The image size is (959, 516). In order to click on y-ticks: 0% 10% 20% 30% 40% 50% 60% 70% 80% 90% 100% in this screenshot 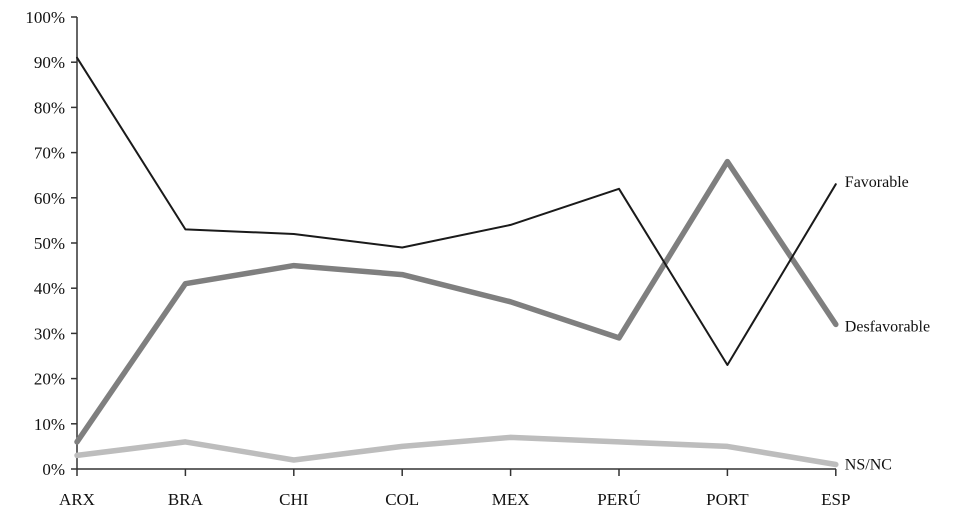, I will do `click(51, 243)`.